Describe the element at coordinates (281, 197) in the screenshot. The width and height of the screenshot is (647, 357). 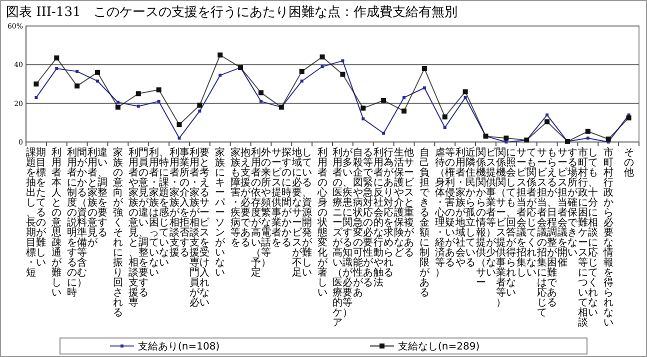
I see `x-tick-label: サービス提供事業者を探すのに時間がかかる` at that location.